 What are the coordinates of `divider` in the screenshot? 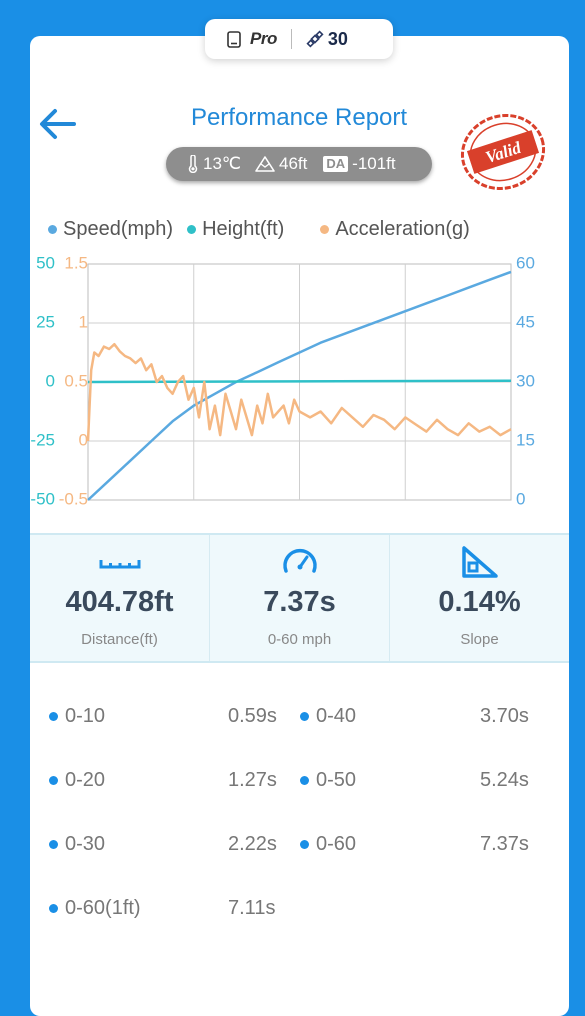 It's located at (291, 39).